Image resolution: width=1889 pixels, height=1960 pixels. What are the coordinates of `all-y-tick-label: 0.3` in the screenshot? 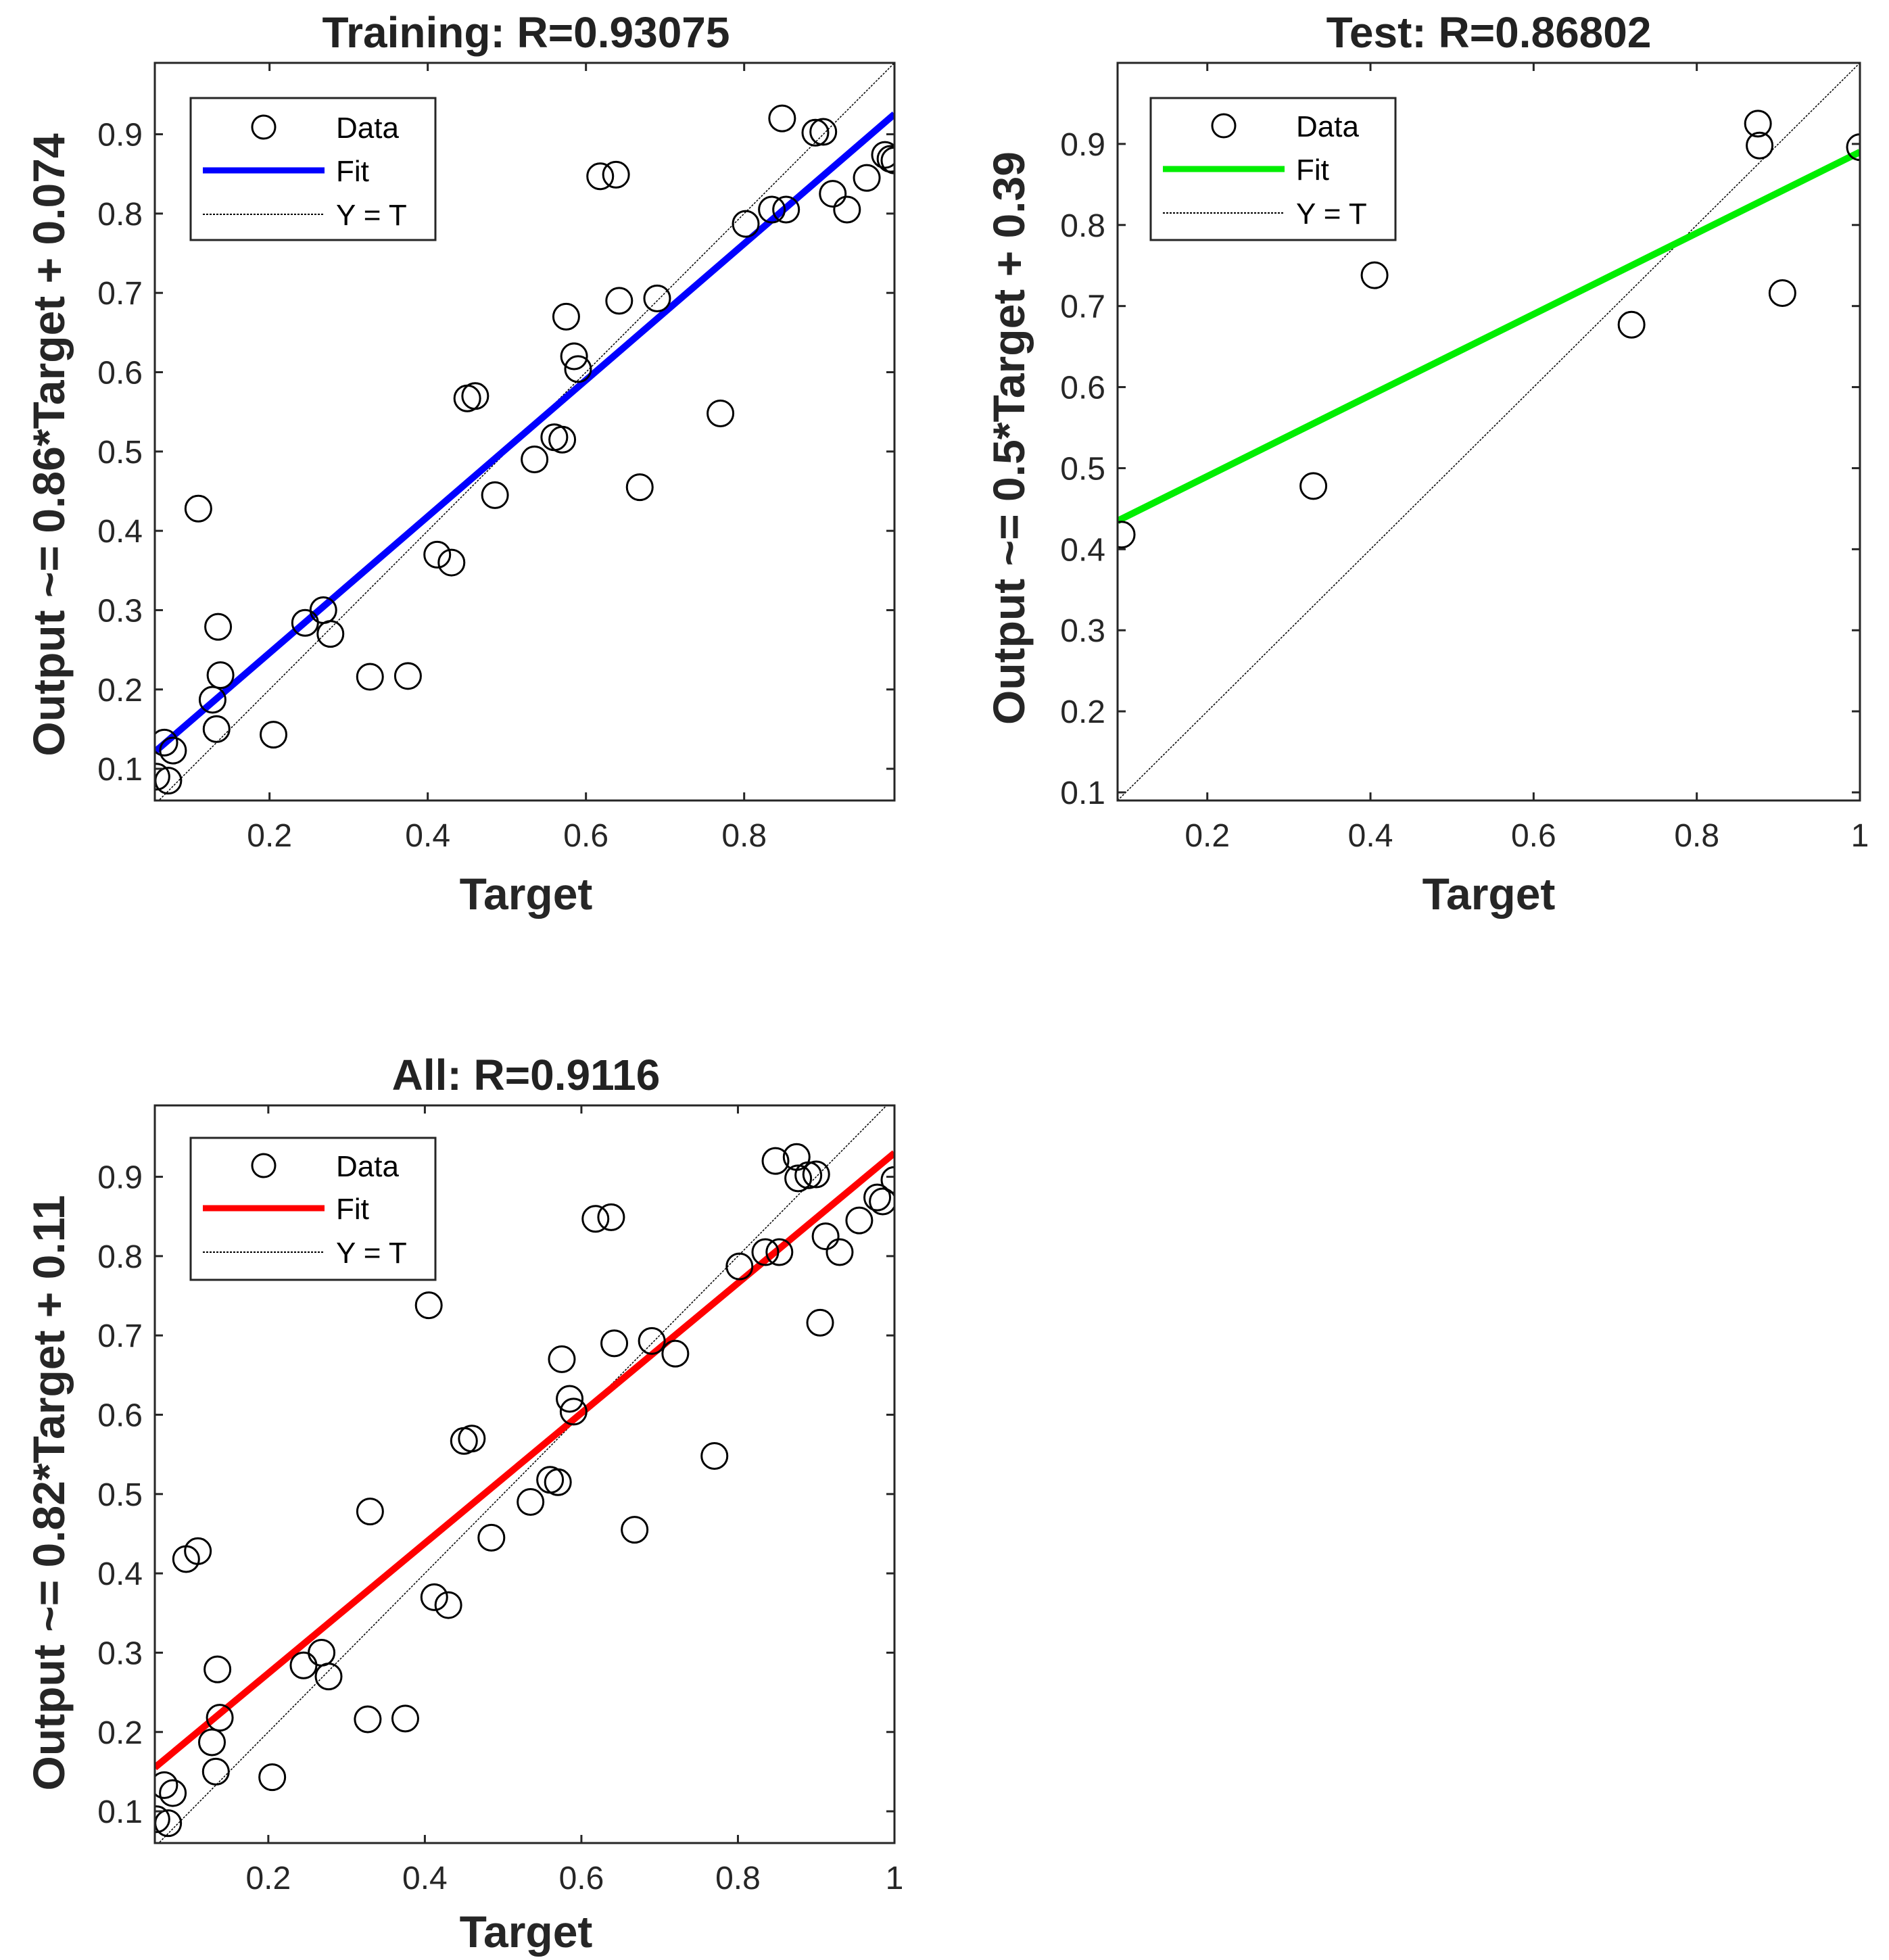 It's located at (120, 1653).